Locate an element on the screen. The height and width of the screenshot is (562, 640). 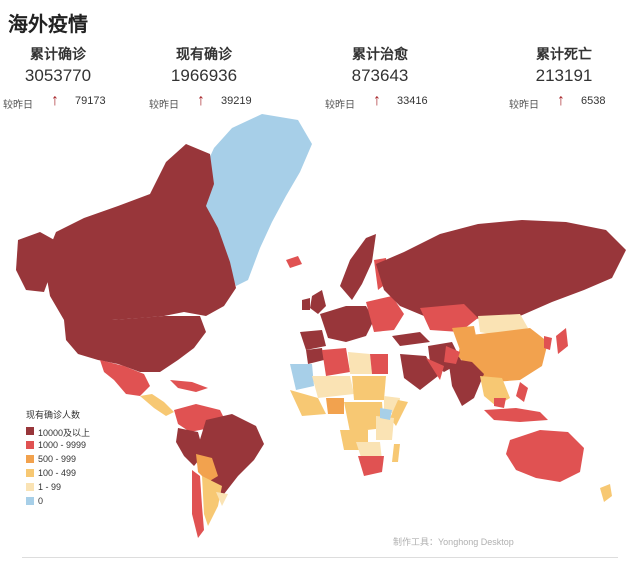
region-libya is located at coordinates (360, 363).